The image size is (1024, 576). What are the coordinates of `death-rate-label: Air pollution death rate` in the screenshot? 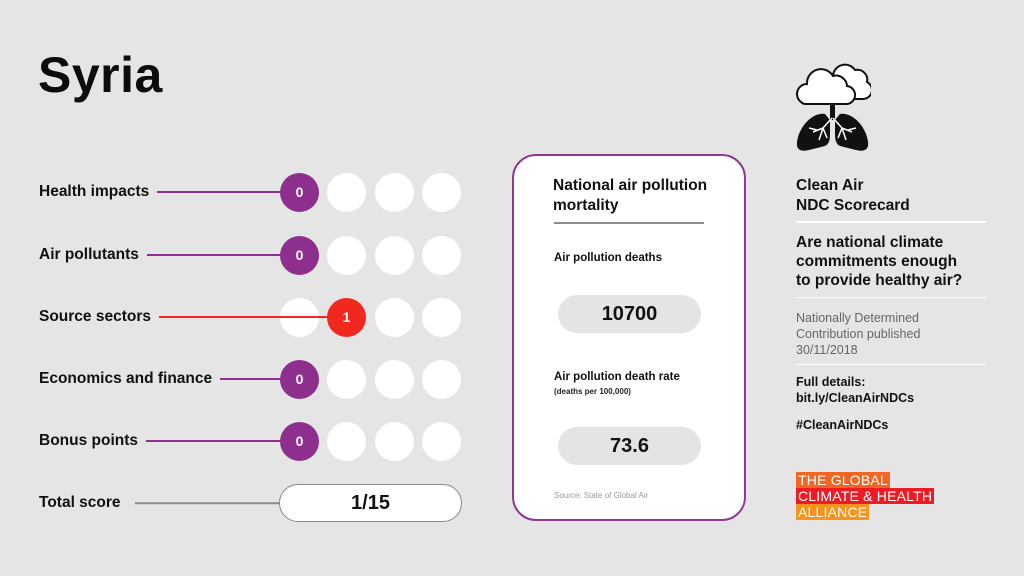 It's located at (617, 377).